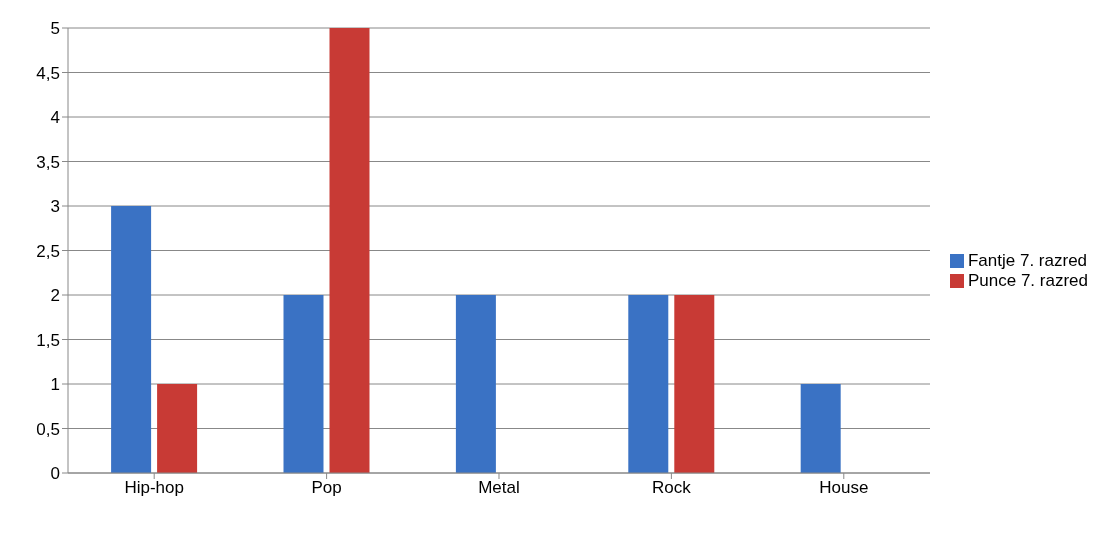 This screenshot has height=545, width=1118. Describe the element at coordinates (1027, 260) in the screenshot. I see `legend-label: Fantje 7. razred` at that location.